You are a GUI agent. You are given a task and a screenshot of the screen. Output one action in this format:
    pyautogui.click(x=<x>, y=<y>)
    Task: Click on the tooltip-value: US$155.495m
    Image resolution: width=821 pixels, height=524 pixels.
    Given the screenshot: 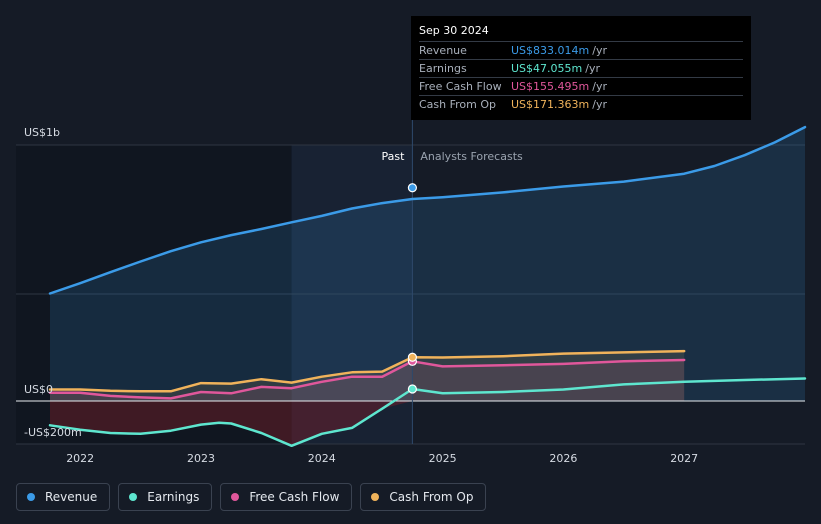 What is the action you would take?
    pyautogui.click(x=550, y=86)
    